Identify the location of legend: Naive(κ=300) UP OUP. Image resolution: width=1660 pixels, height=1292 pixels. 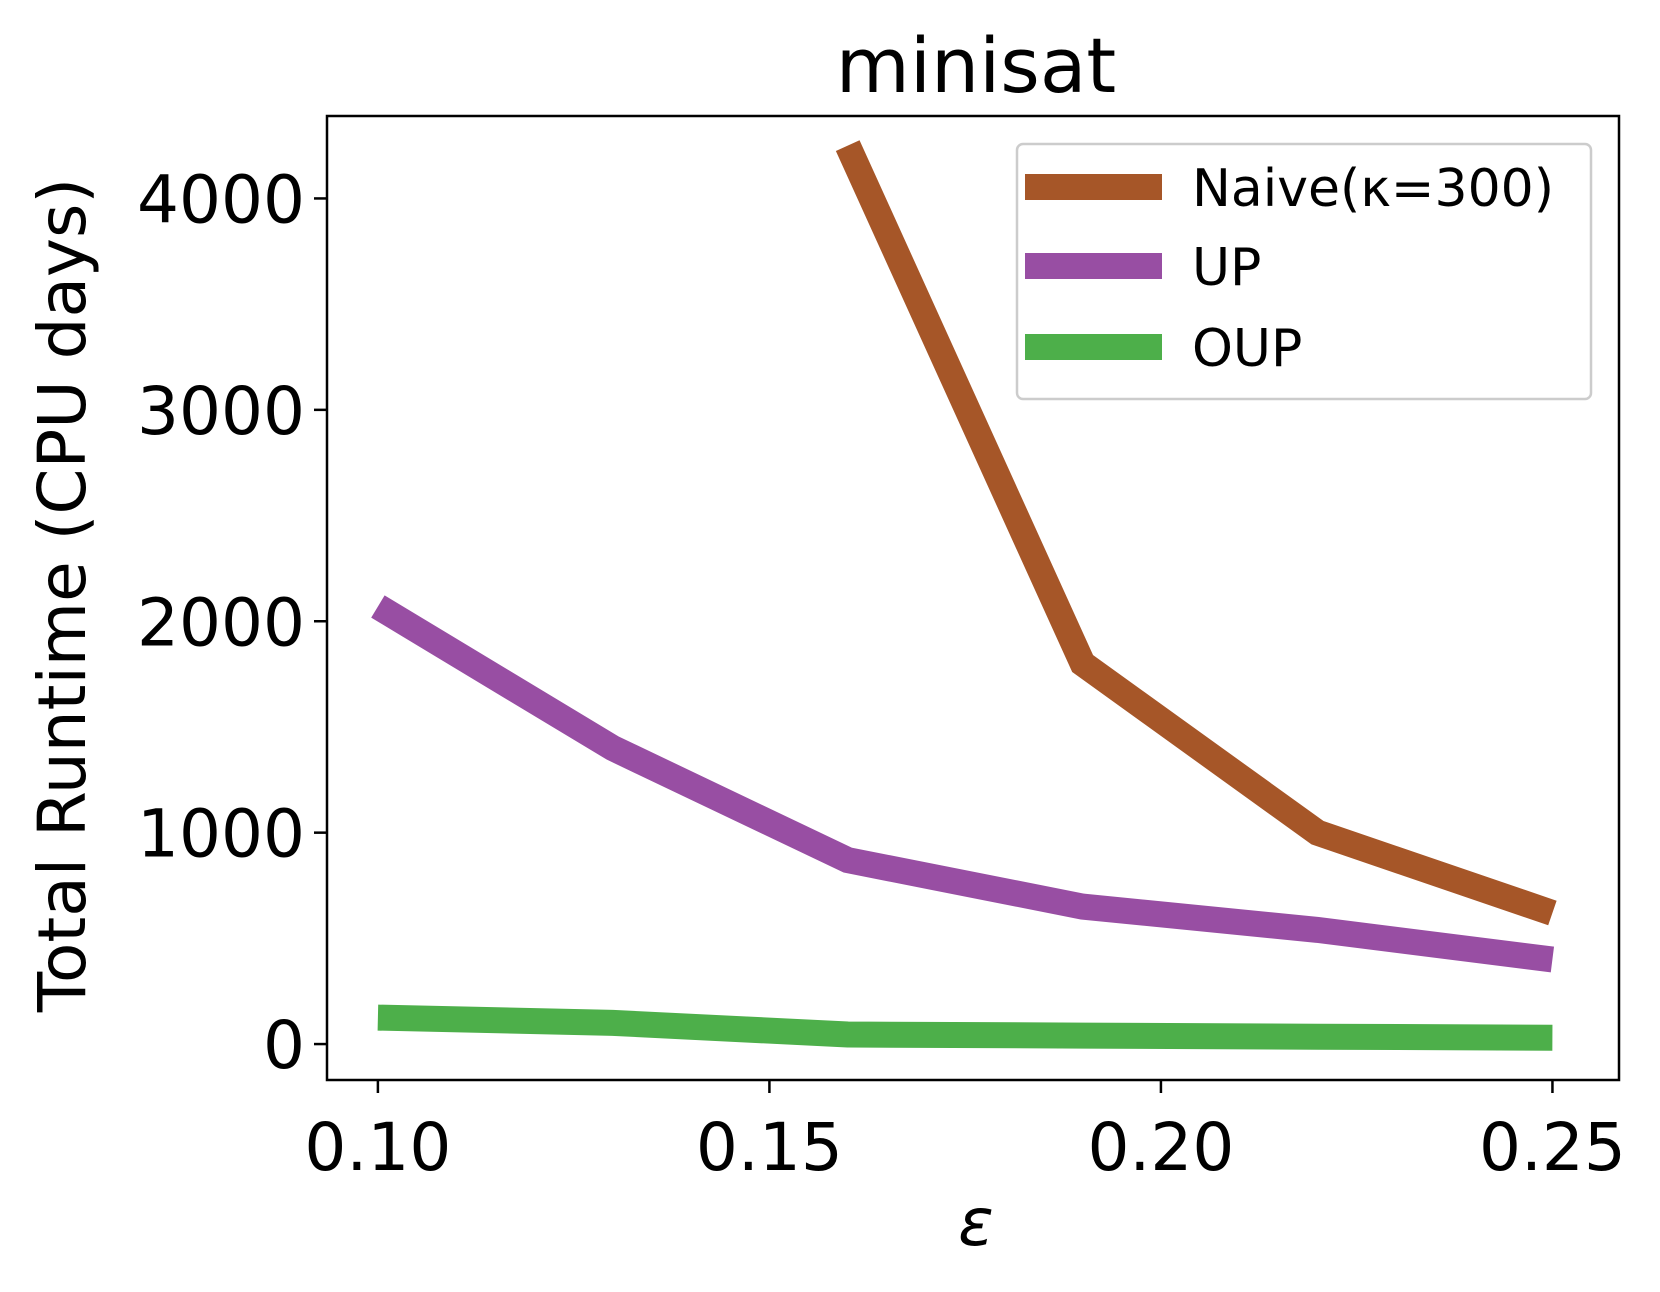
(1304, 271).